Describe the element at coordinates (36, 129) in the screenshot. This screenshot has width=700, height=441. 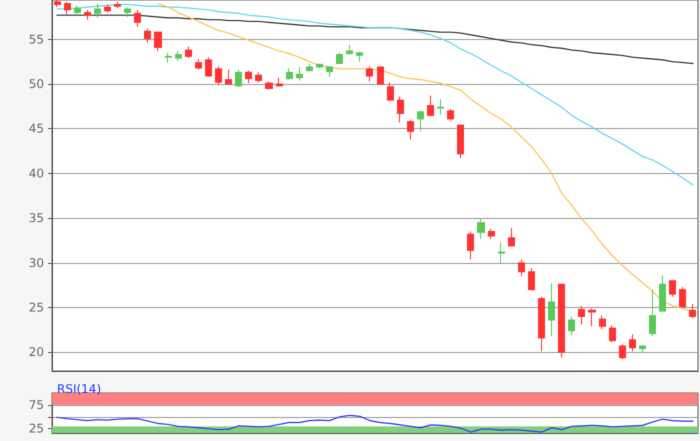
I see `y-tick-label: 45` at that location.